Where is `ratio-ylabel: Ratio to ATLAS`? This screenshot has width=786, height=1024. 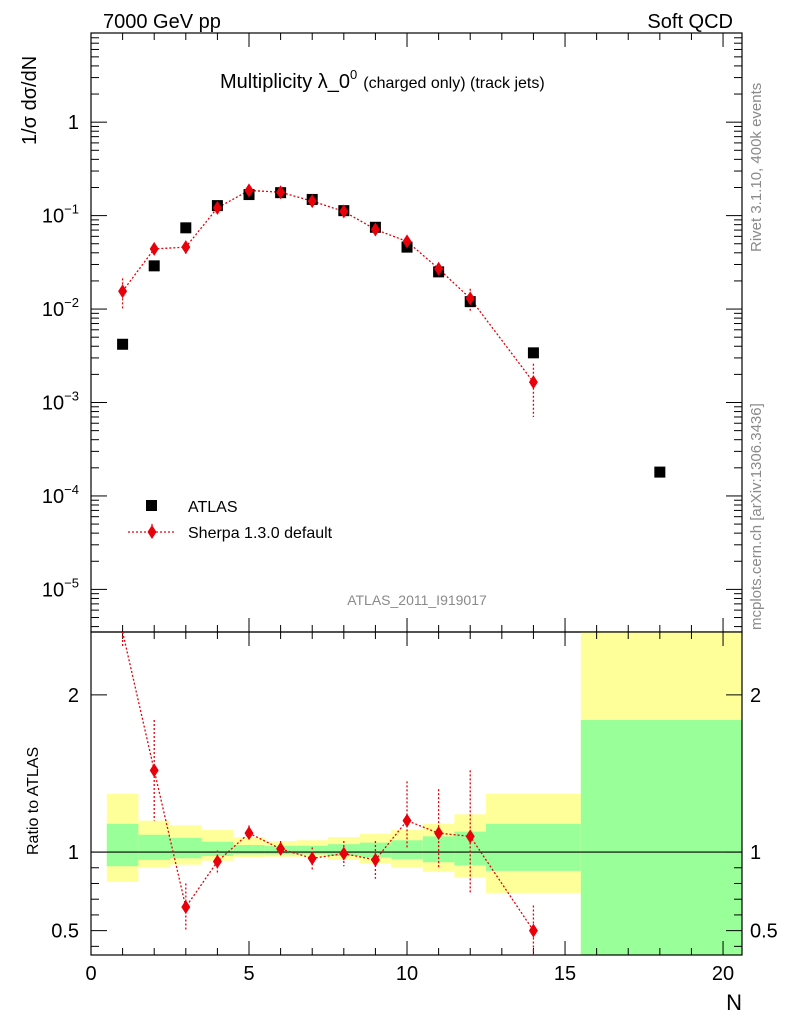
ratio-ylabel: Ratio to ATLAS is located at coordinates (33, 801).